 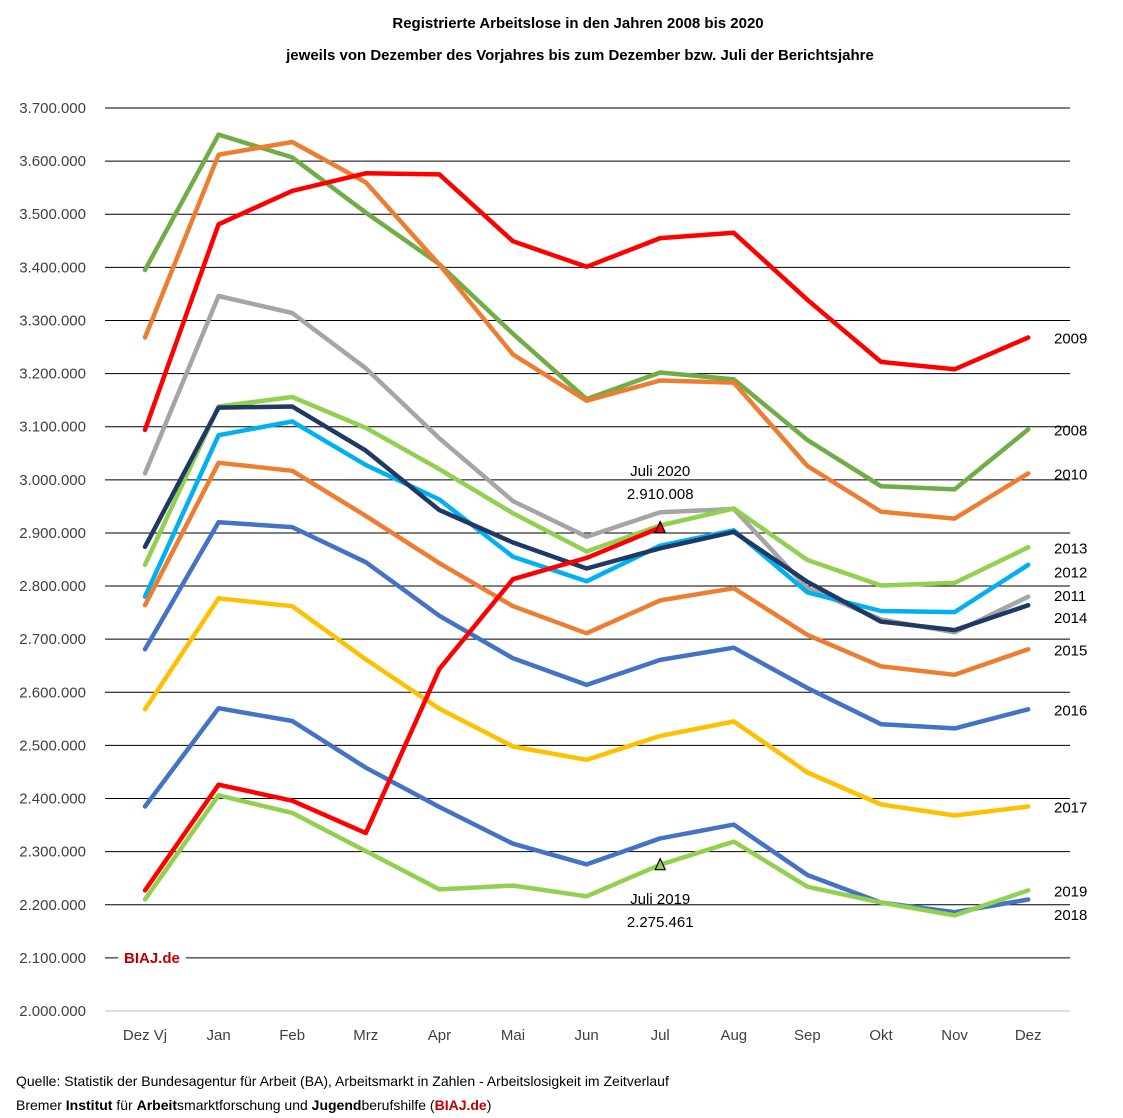 What do you see at coordinates (52, 639) in the screenshot?
I see `y-tick-label: 2.700.000` at bounding box center [52, 639].